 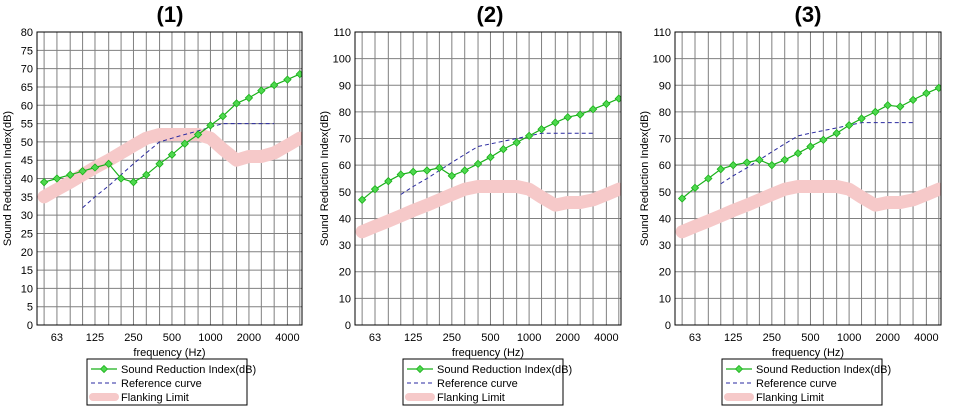 What do you see at coordinates (497, 163) in the screenshot?
I see `reference-curve-line` at bounding box center [497, 163].